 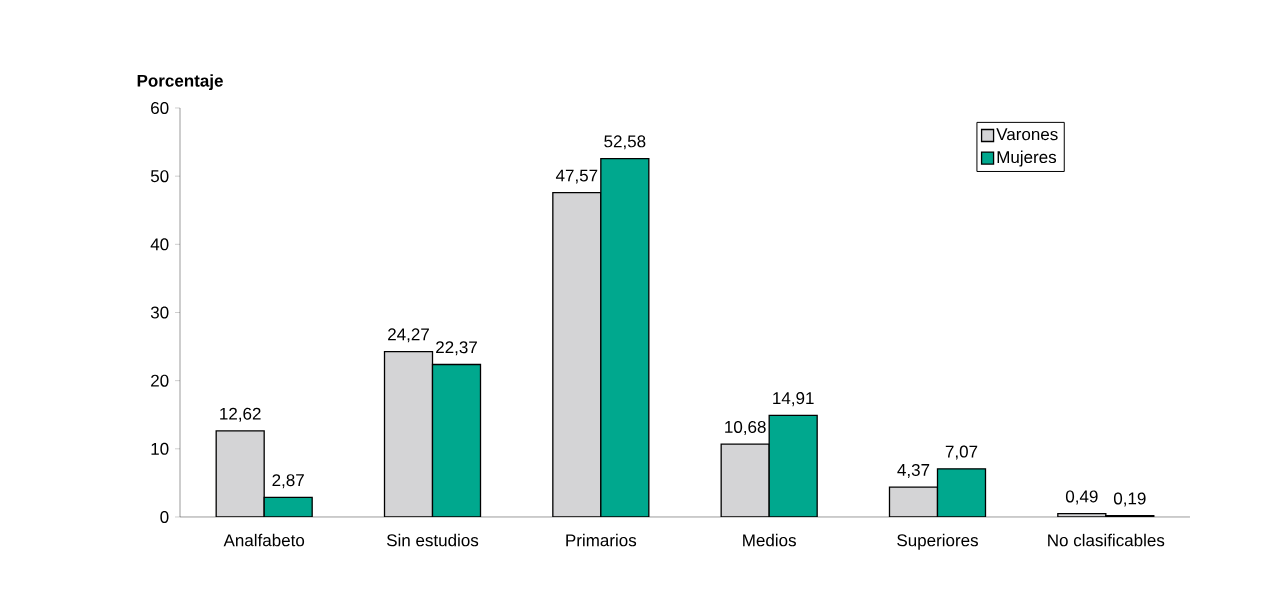 What do you see at coordinates (159, 312) in the screenshot?
I see `y-tick-label: 30` at bounding box center [159, 312].